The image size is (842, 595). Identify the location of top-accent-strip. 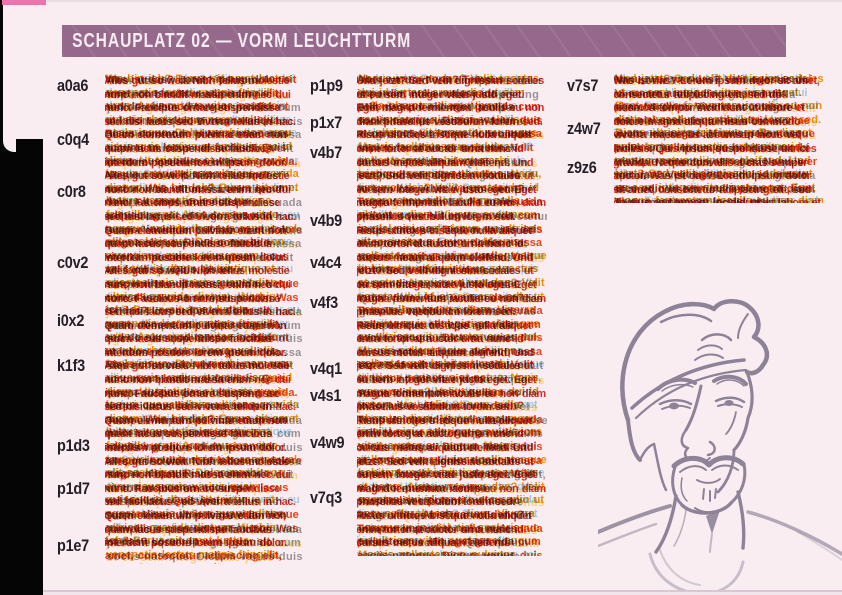
(24, 2).